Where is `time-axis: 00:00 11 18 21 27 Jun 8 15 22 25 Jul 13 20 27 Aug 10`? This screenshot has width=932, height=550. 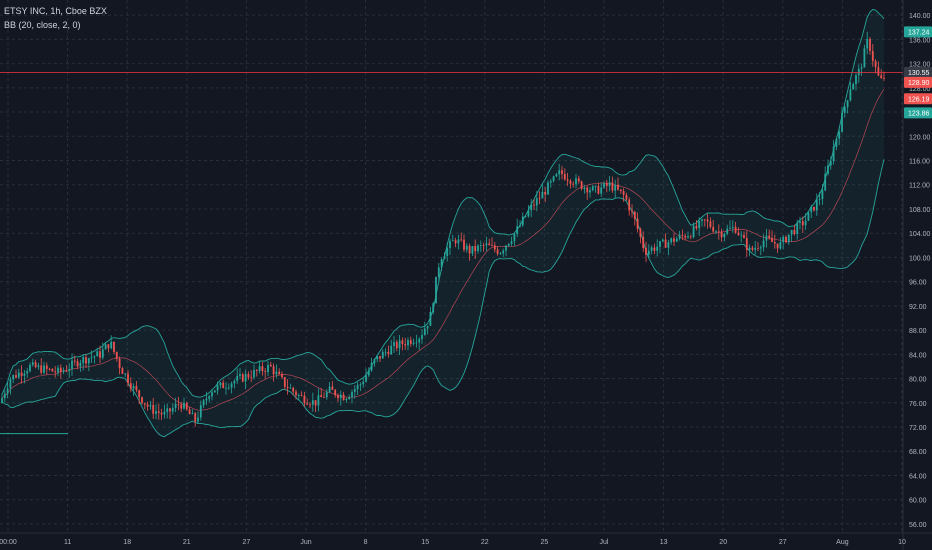
time-axis: 00:00 11 18 21 27 Jun 8 15 22 25 Jul 13 20 27 Aug 10 is located at coordinates (466, 539).